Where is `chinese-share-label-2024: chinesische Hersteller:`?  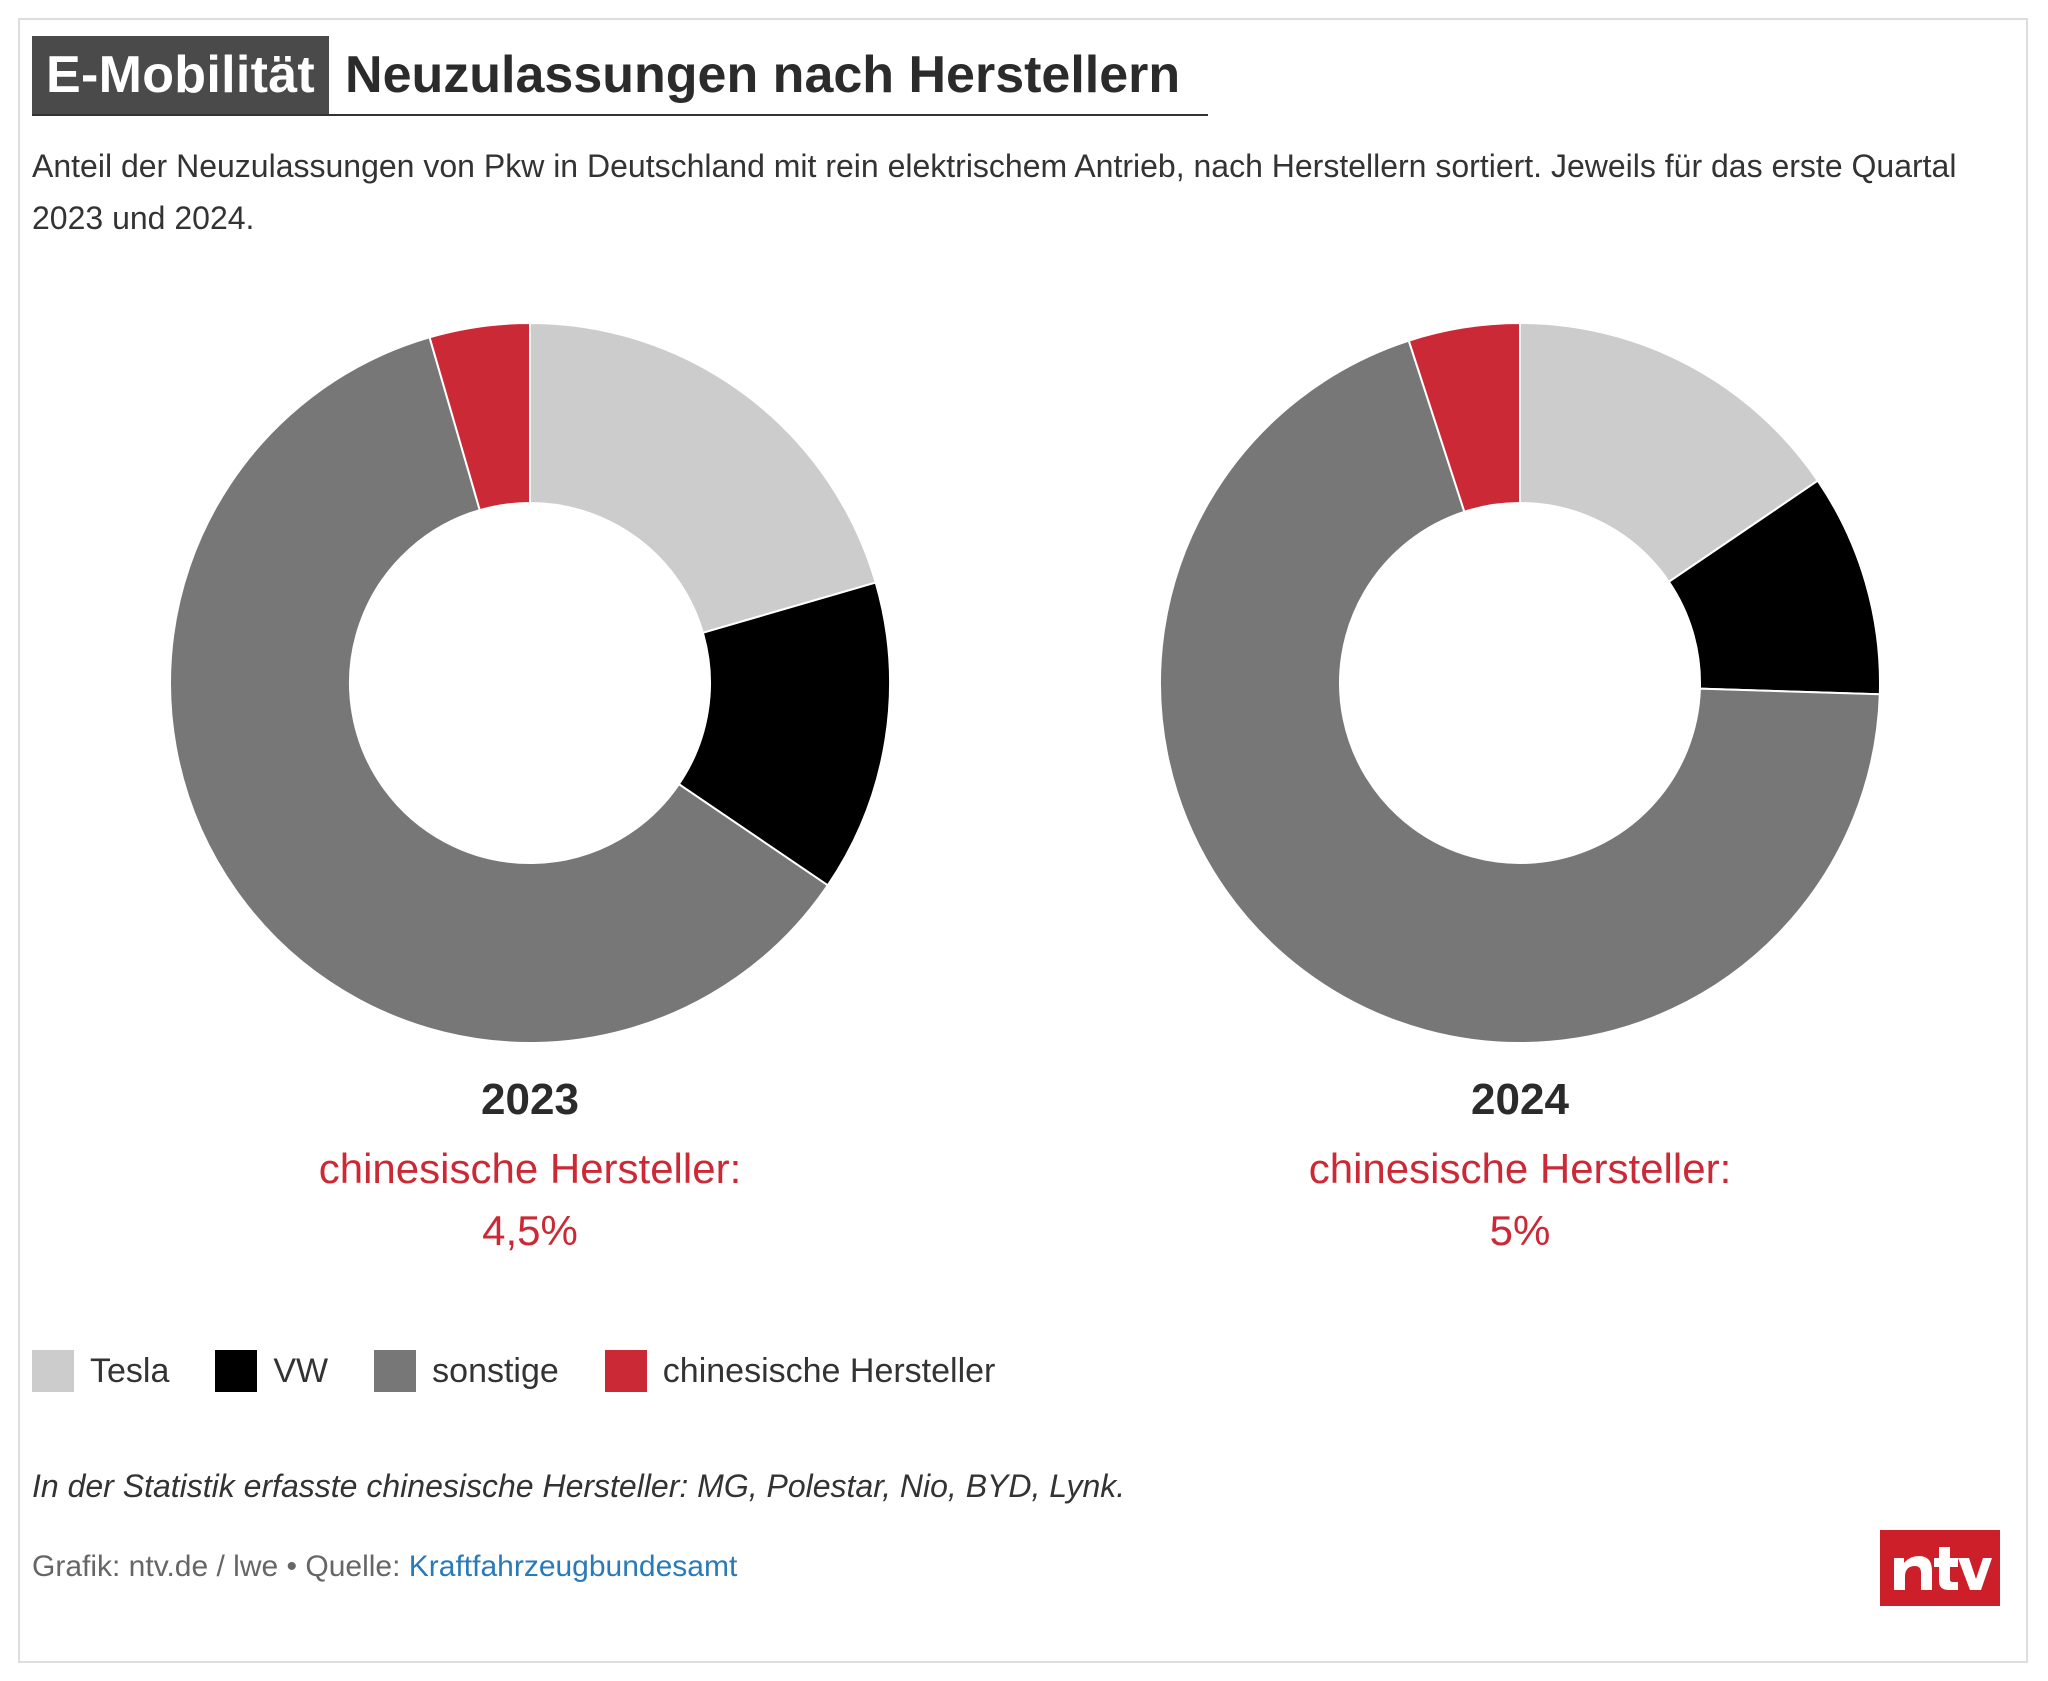
chinese-share-label-2024: chinesische Hersteller: is located at coordinates (1520, 1168).